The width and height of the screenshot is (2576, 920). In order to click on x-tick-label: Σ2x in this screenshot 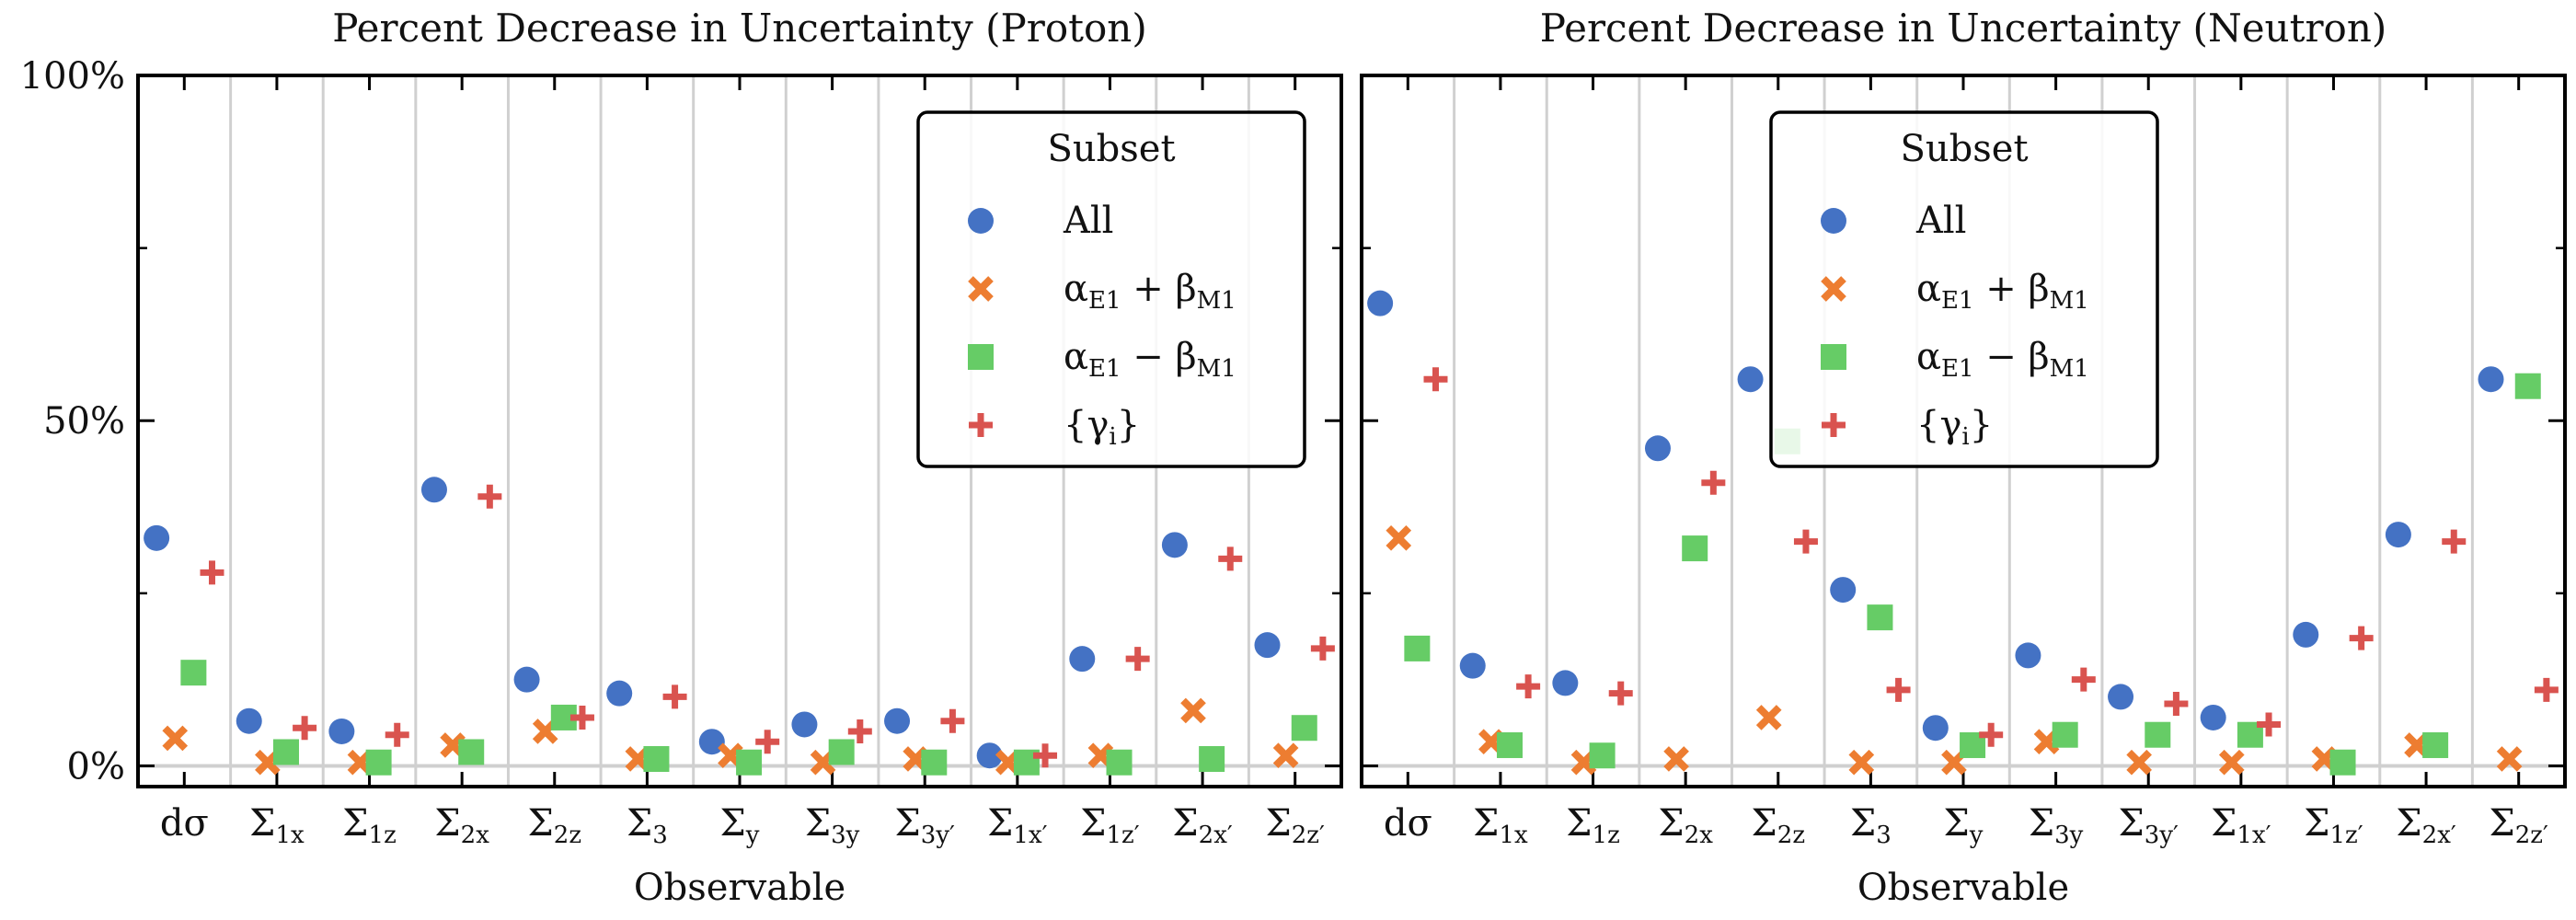, I will do `click(461, 825)`.